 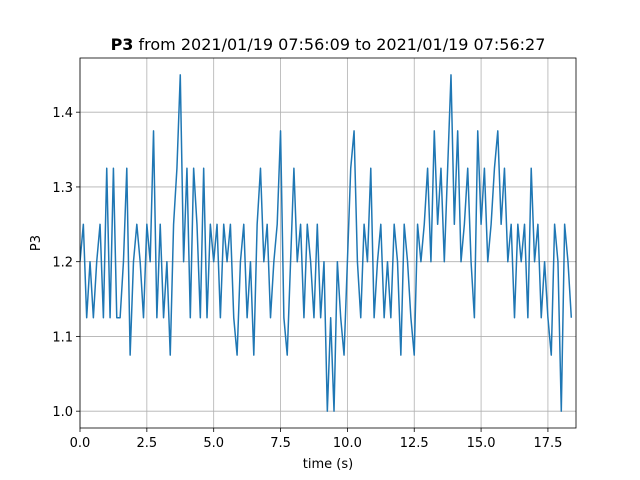 What do you see at coordinates (328, 464) in the screenshot?
I see `x-axis-label: time (s)` at bounding box center [328, 464].